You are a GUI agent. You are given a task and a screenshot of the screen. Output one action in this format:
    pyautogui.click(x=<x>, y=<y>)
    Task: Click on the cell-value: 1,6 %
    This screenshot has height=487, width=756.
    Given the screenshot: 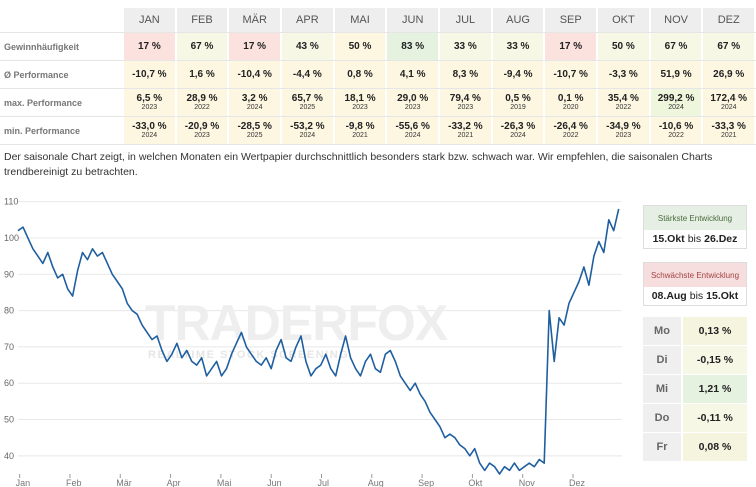 What is the action you would take?
    pyautogui.click(x=202, y=74)
    